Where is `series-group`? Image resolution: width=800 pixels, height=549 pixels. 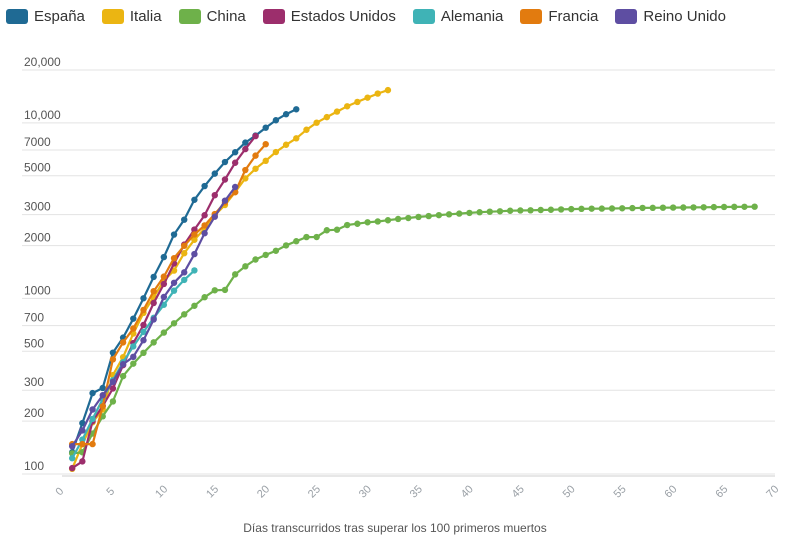
series-group is located at coordinates (153, 316).